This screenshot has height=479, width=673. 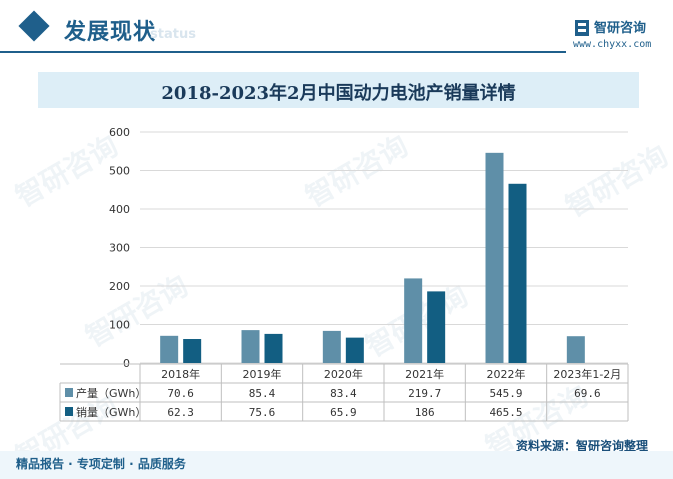 I want to click on data-label: 545.9, so click(x=505, y=393).